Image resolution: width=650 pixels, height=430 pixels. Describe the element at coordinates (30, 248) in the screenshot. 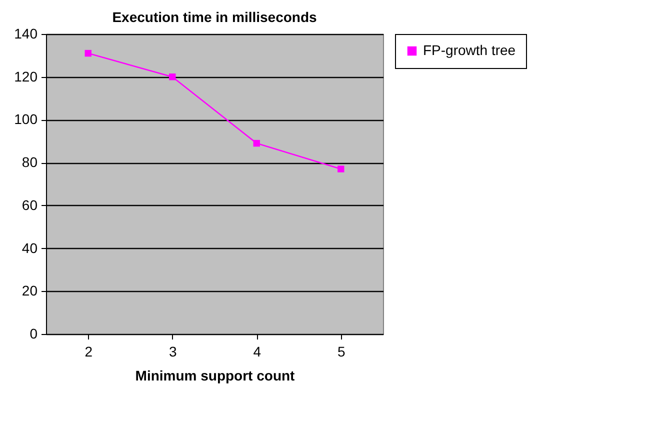

I see `y-tick-label: 40` at that location.